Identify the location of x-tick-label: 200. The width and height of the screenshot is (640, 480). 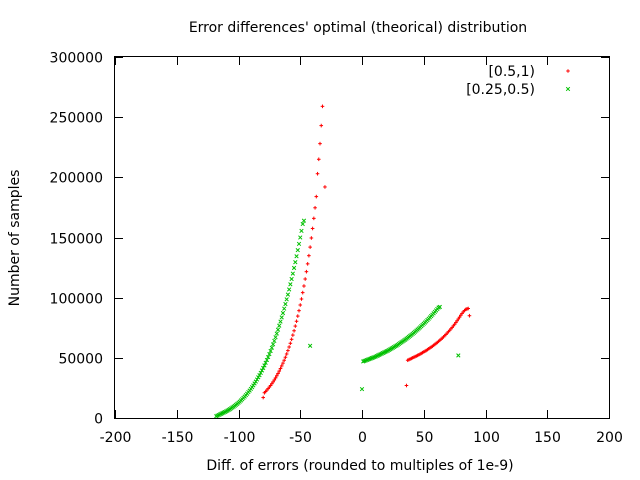
(609, 438).